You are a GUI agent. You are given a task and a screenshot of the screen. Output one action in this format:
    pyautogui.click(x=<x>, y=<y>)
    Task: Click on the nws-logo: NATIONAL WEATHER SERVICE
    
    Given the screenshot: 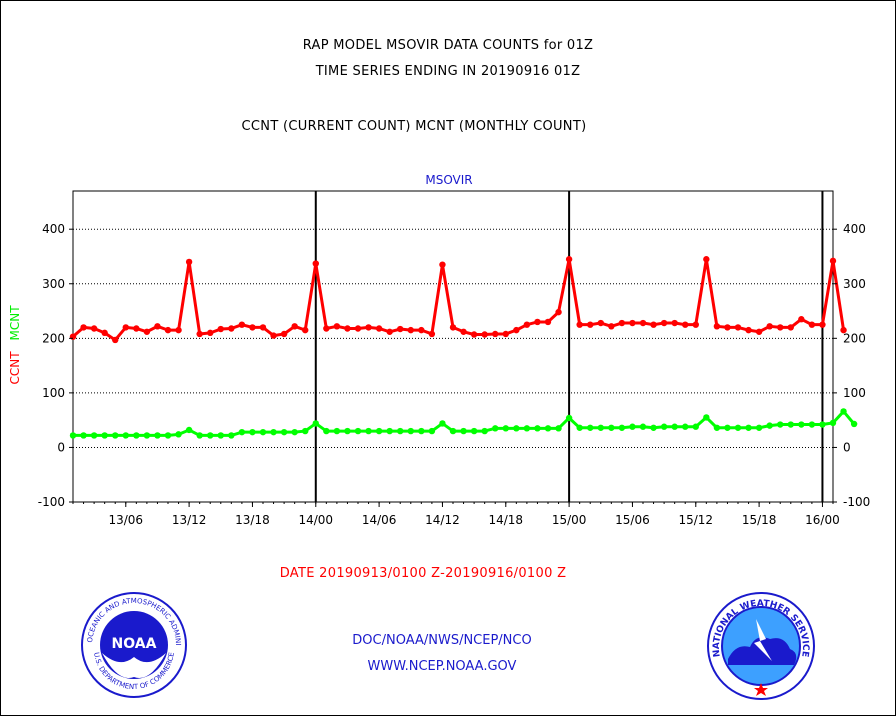 What is the action you would take?
    pyautogui.click(x=761, y=646)
    